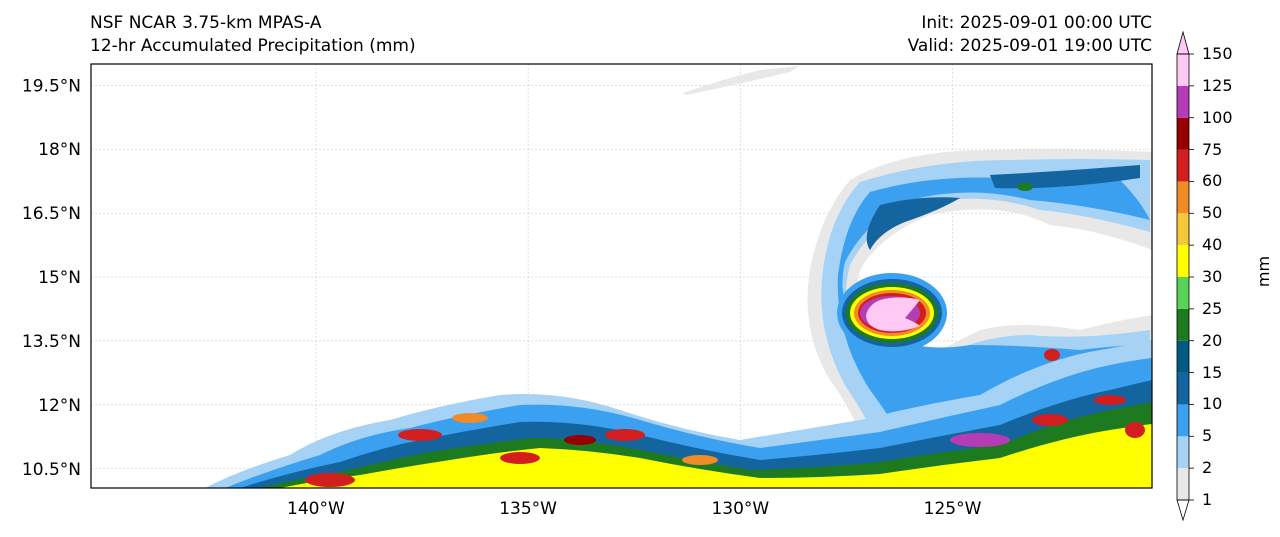 This screenshot has height=537, width=1280. What do you see at coordinates (1212, 213) in the screenshot?
I see `colorbar-level-label: 50` at bounding box center [1212, 213].